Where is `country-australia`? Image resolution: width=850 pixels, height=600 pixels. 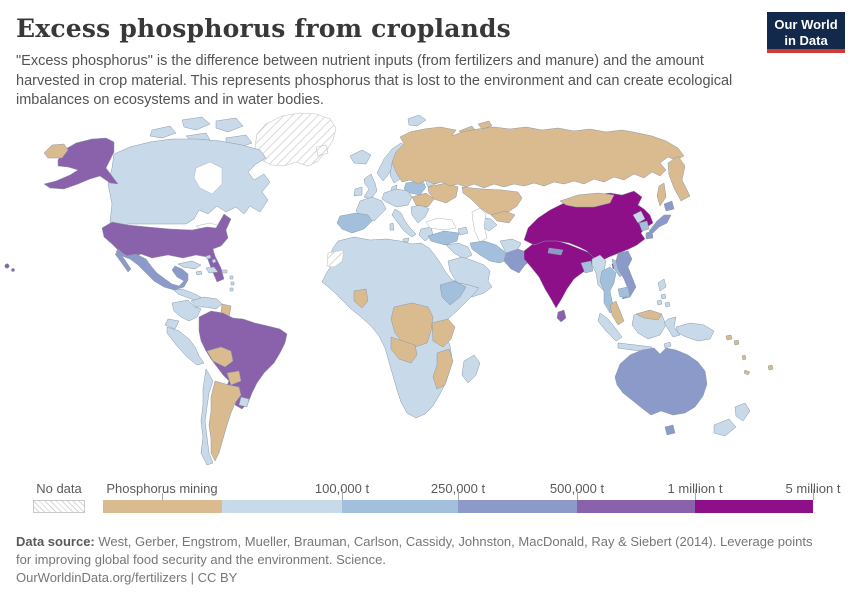
country-australia is located at coordinates (661, 381).